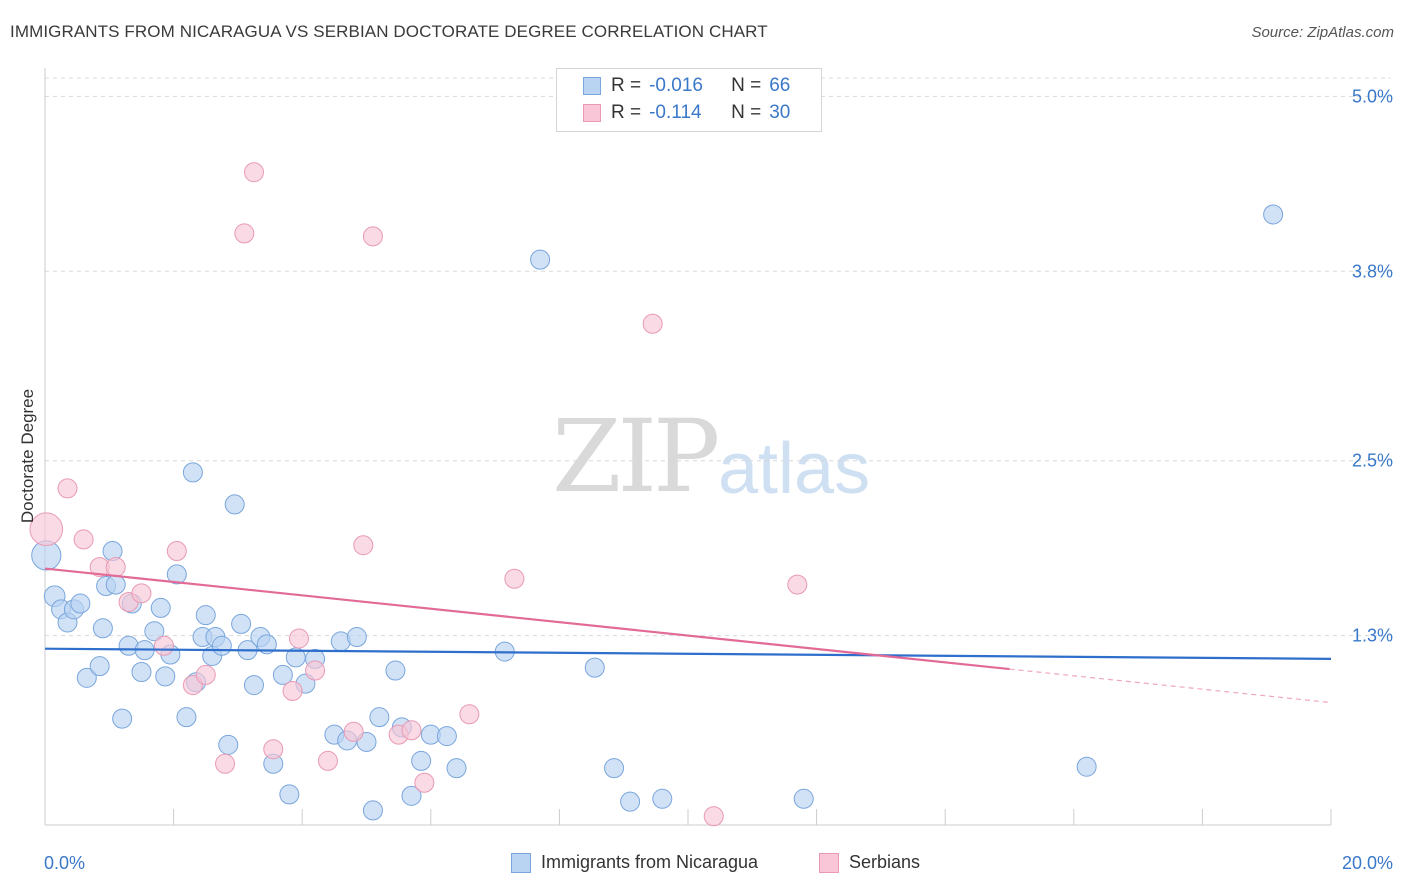  I want to click on correlation-legend: R = -0.016 N = 66 R = -0.114 N = 30, so click(689, 100).